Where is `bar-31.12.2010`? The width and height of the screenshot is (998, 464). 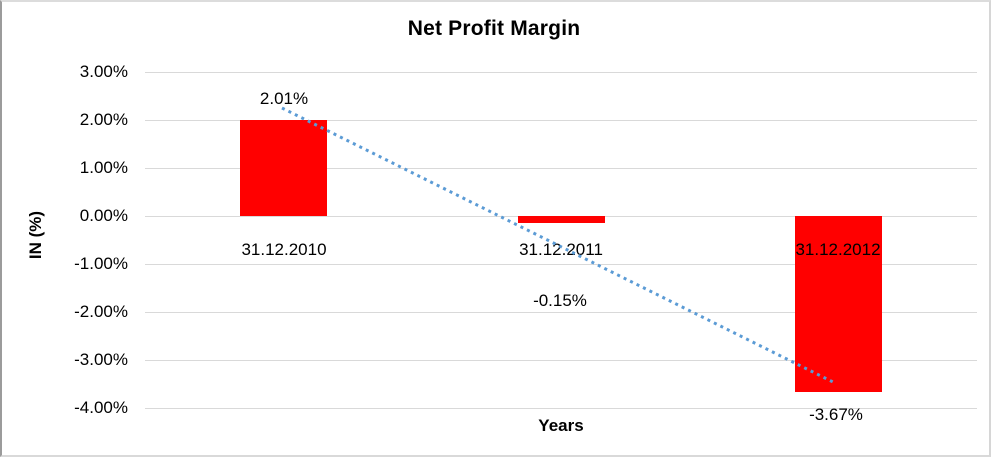
bar-31.12.2010 is located at coordinates (283, 168).